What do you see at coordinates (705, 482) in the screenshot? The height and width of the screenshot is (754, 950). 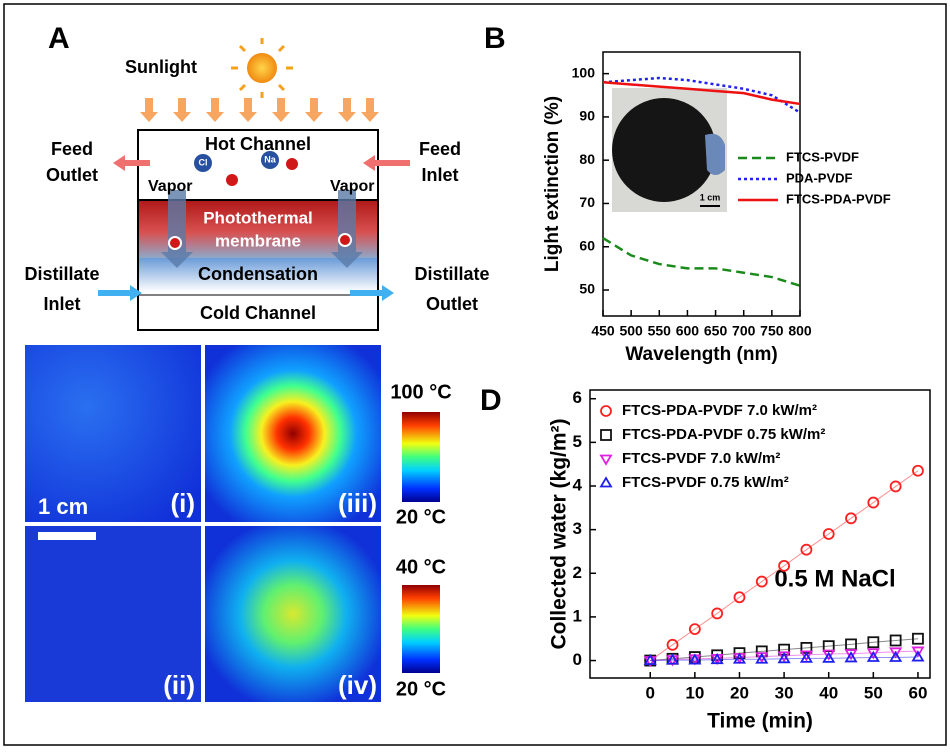 I see `legend-label: FTCS-PVDF 0.75 kW/m²` at bounding box center [705, 482].